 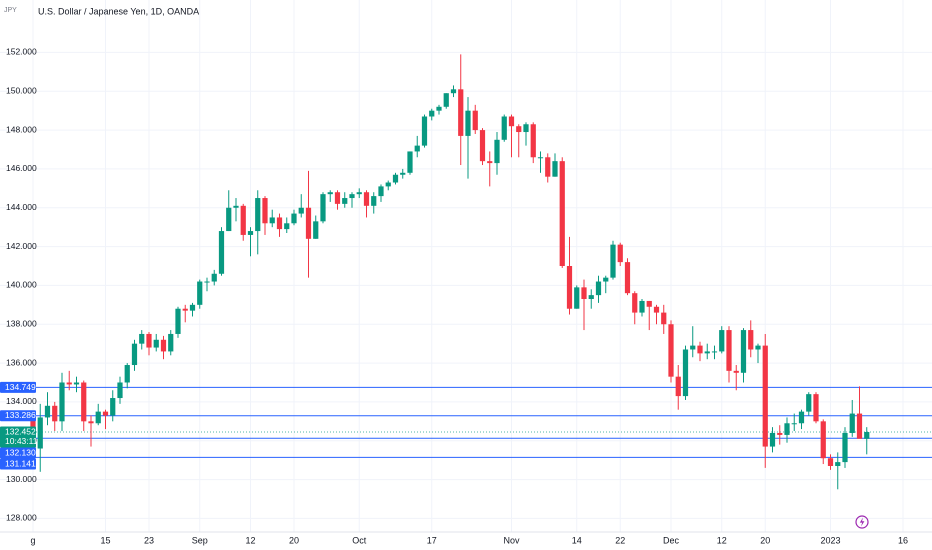 What do you see at coordinates (466, 422) in the screenshot?
I see `levels` at bounding box center [466, 422].